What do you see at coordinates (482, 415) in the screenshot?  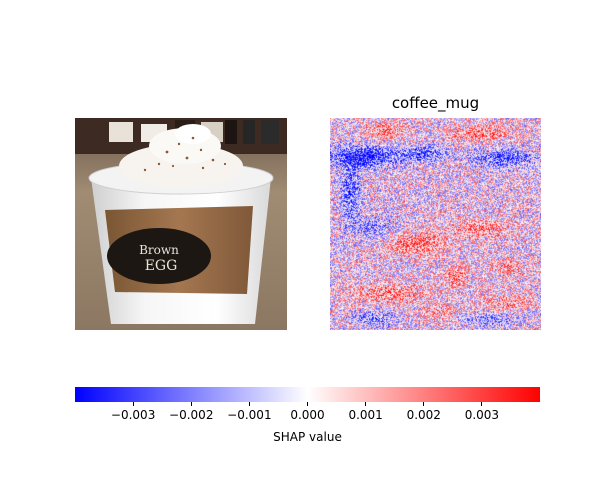 I see `colorbar-tick-label: 0.003` at bounding box center [482, 415].